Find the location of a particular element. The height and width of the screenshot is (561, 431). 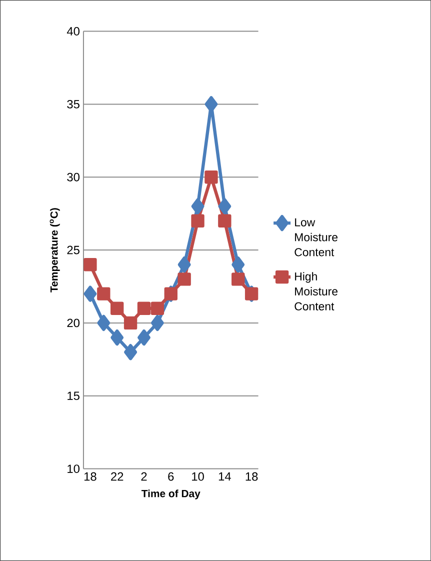

y-tick-label: 20 is located at coordinates (73, 323).